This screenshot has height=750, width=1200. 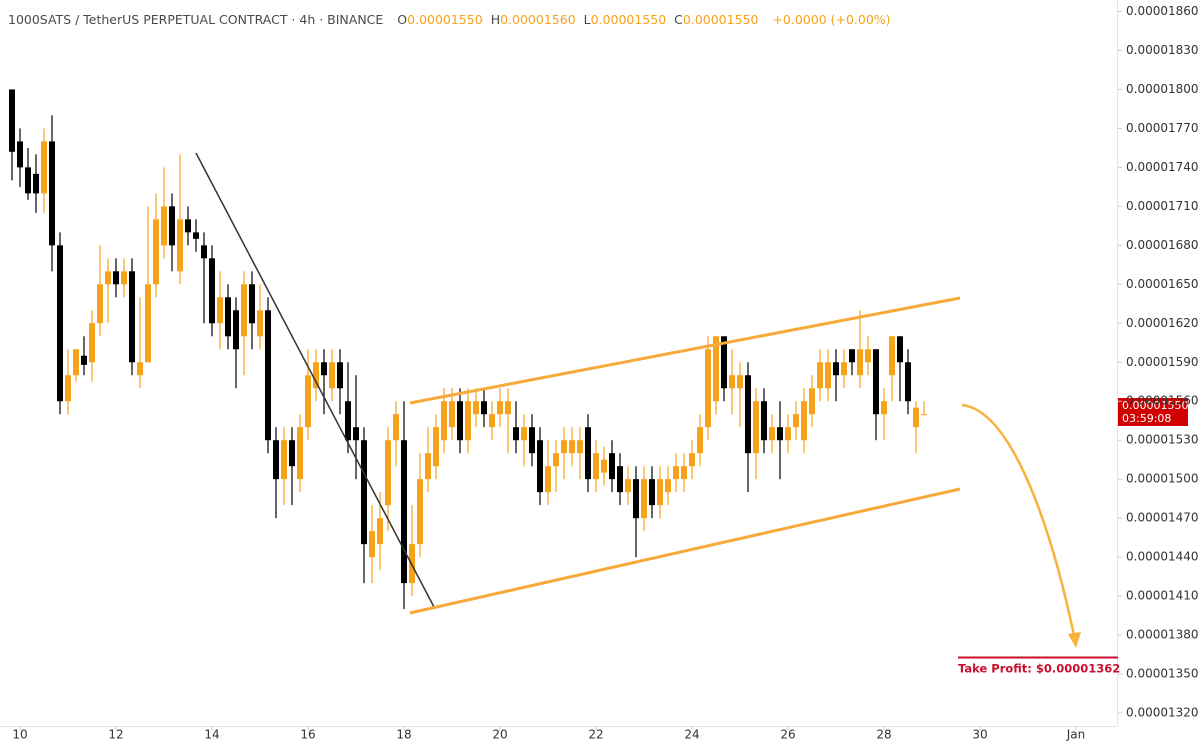 I want to click on change: +0.0000 (+0.00%), so click(x=831, y=19).